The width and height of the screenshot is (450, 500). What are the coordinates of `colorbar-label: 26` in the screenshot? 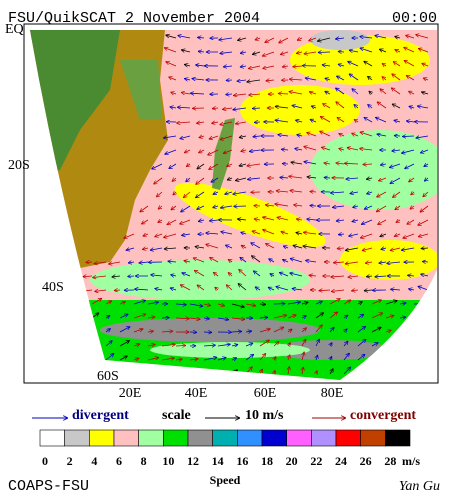 It's located at (366, 461).